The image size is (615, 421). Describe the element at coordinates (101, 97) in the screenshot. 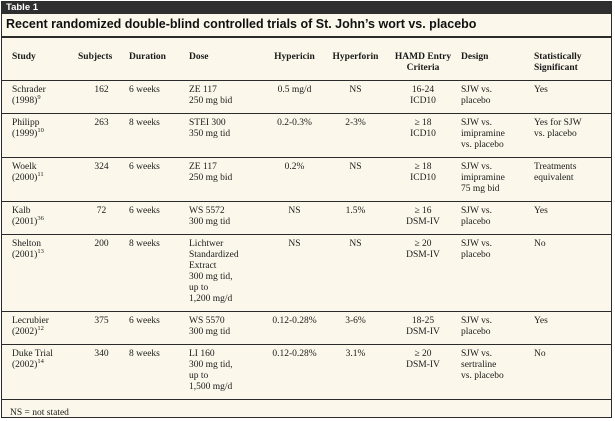

I see `subjects-cell: 162` at that location.